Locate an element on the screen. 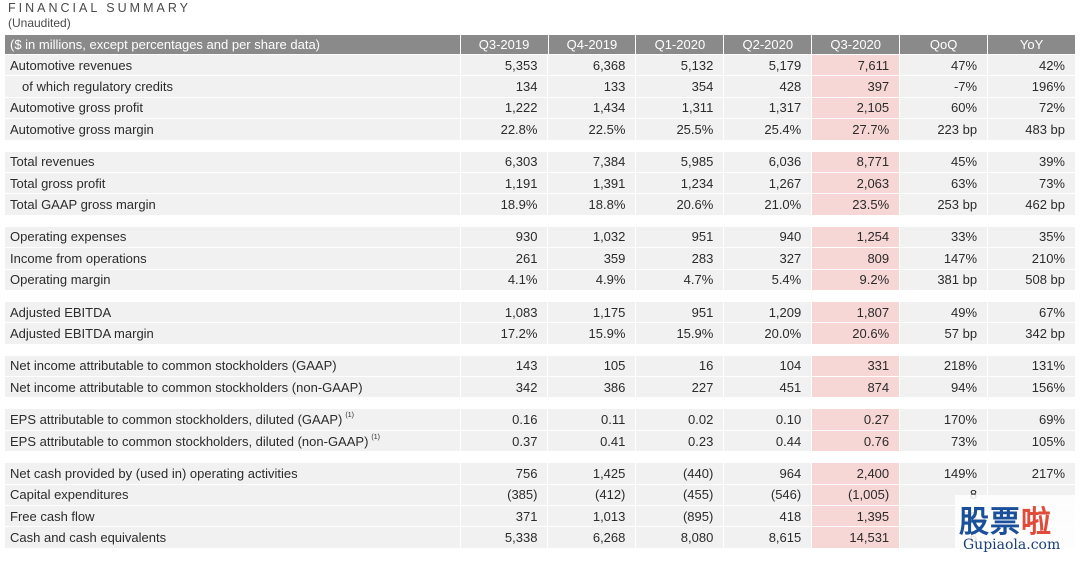  cell-q2-2020: (546) is located at coordinates (767, 495).